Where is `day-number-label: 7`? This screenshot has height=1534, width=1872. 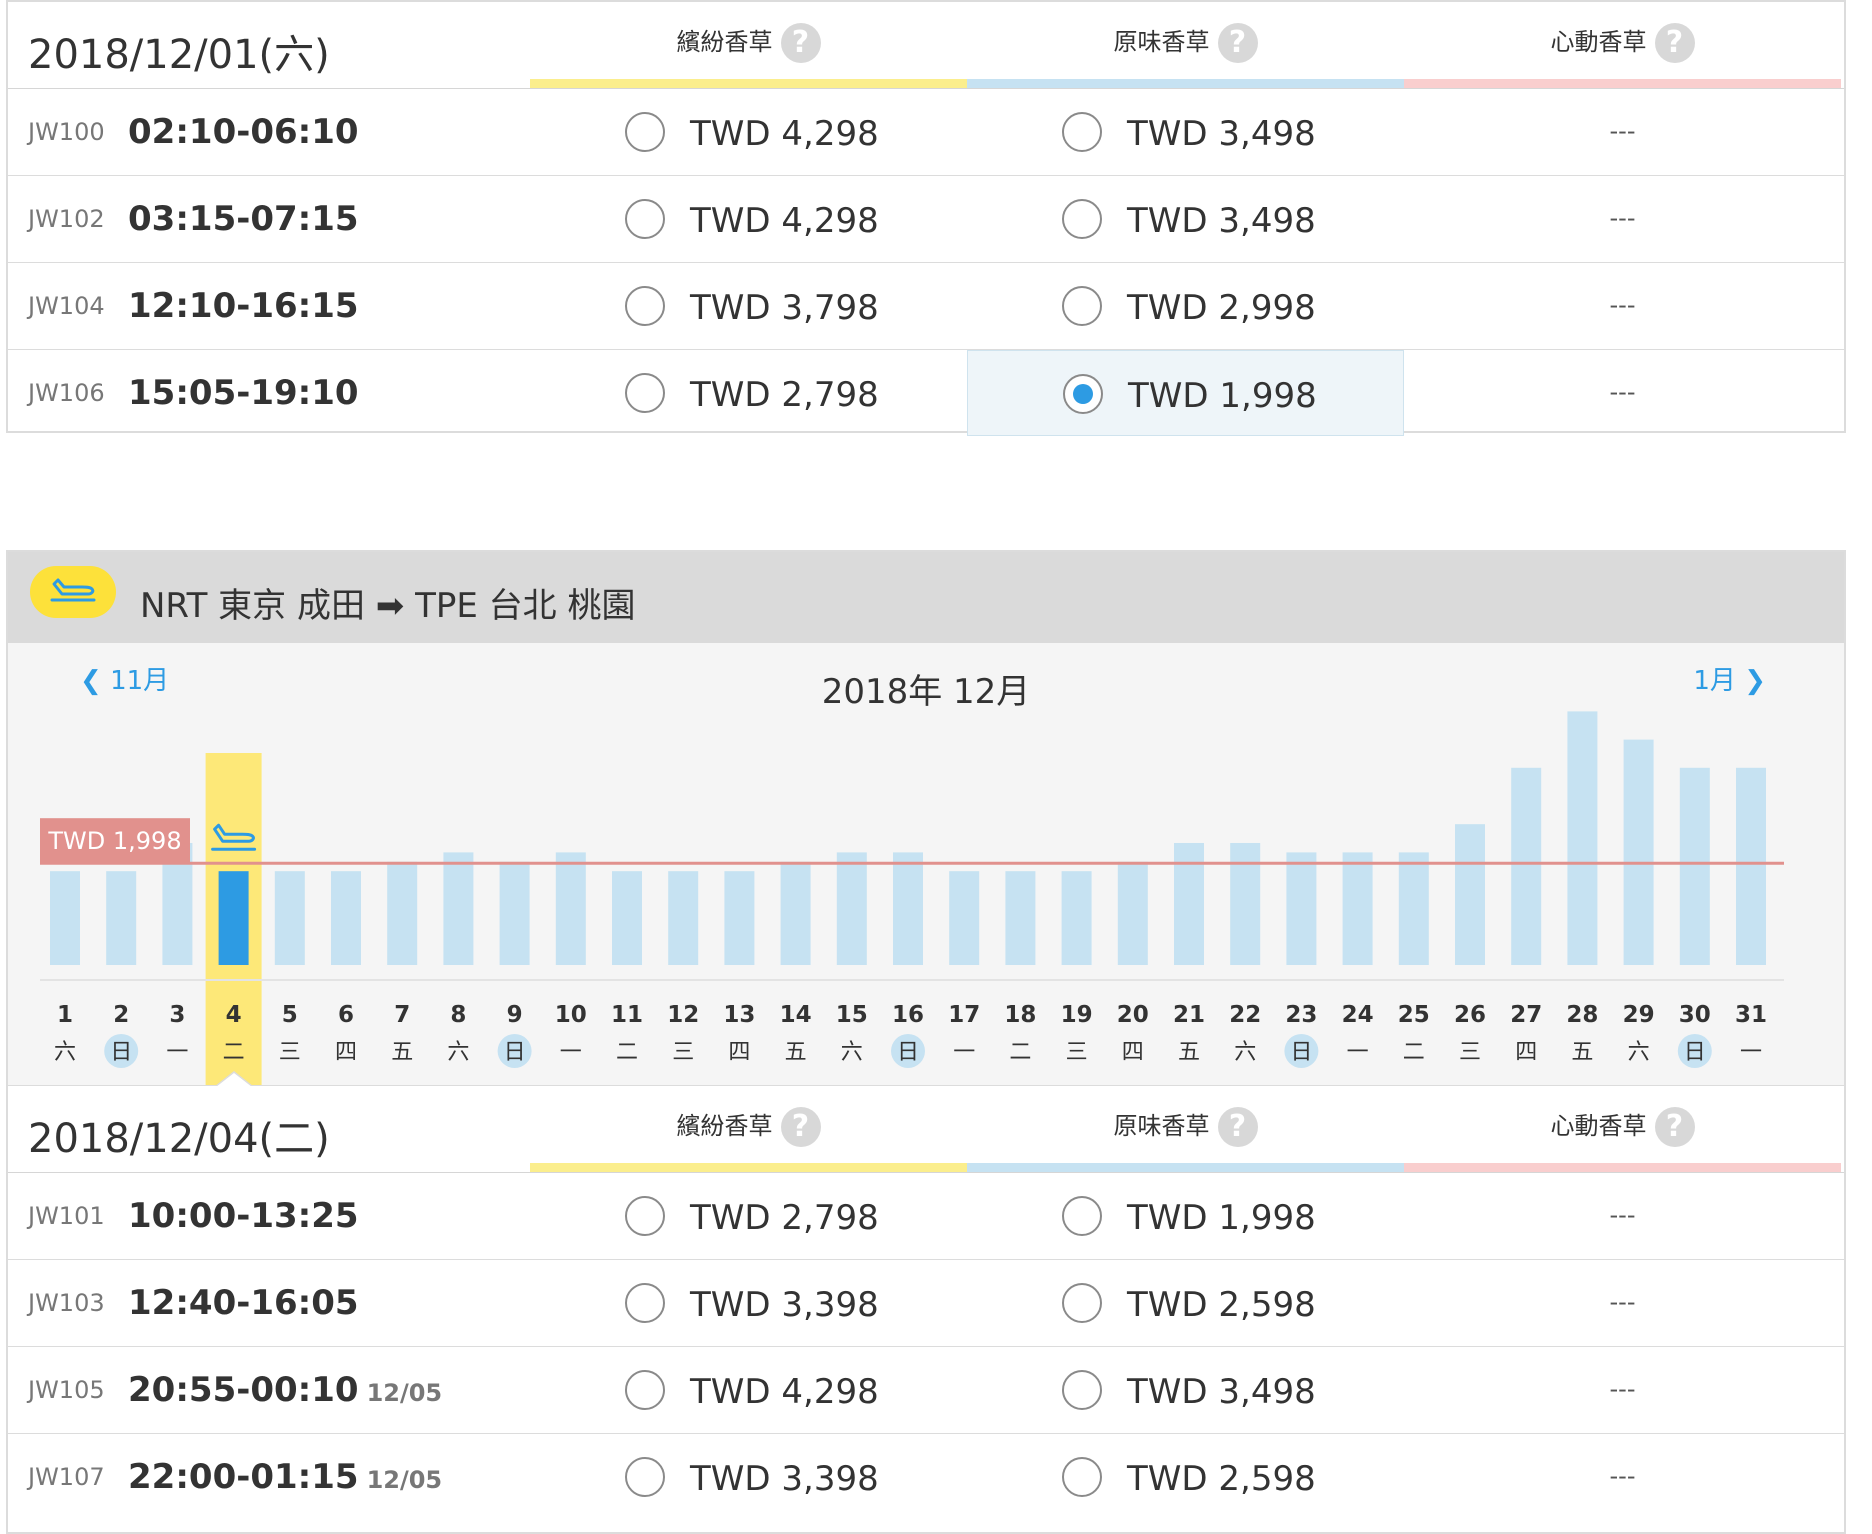 day-number-label: 7 is located at coordinates (402, 1015).